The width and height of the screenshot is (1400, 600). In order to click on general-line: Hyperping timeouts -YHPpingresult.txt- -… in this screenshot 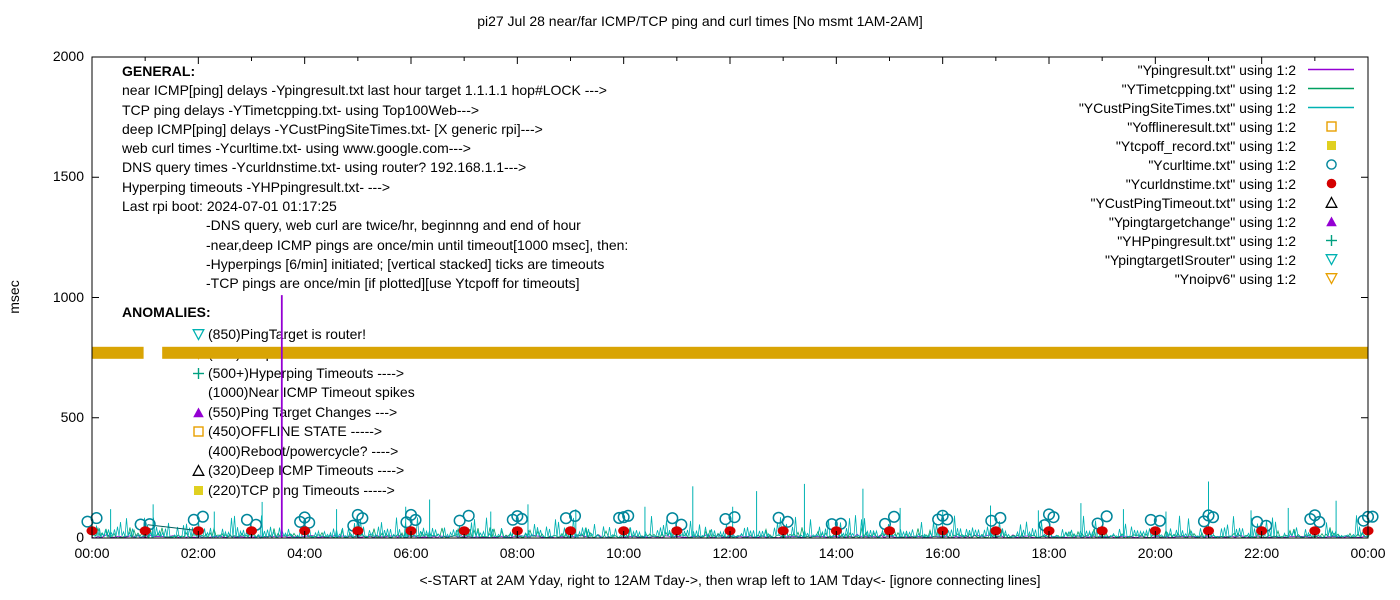, I will do `click(256, 186)`.